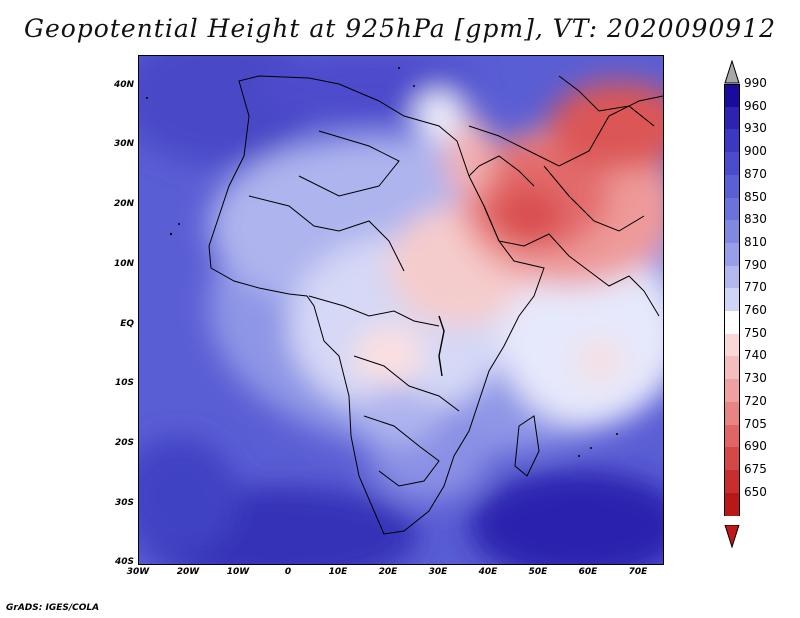 The width and height of the screenshot is (800, 618). What do you see at coordinates (123, 204) in the screenshot?
I see `lat-label-20n: 20N` at bounding box center [123, 204].